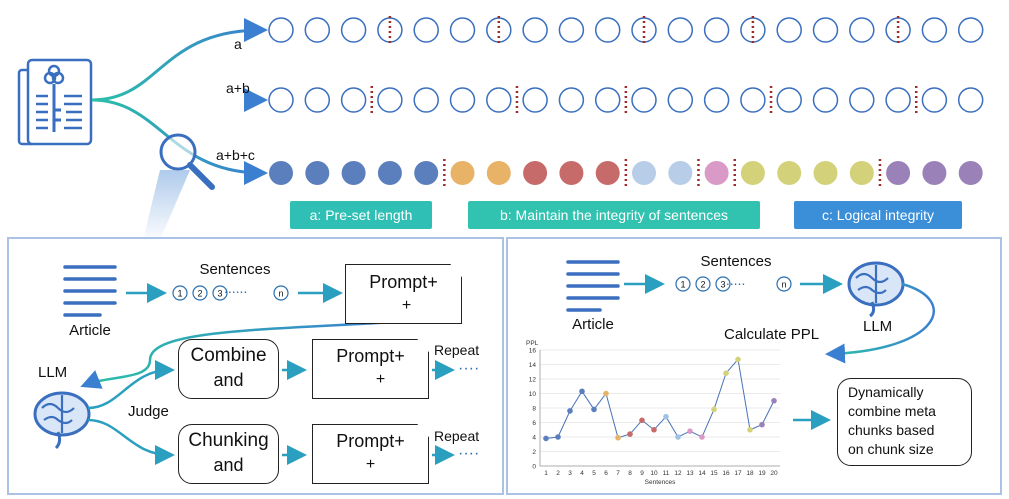 This screenshot has width=1009, height=499. I want to click on y-tick-label: 4, so click(534, 438).